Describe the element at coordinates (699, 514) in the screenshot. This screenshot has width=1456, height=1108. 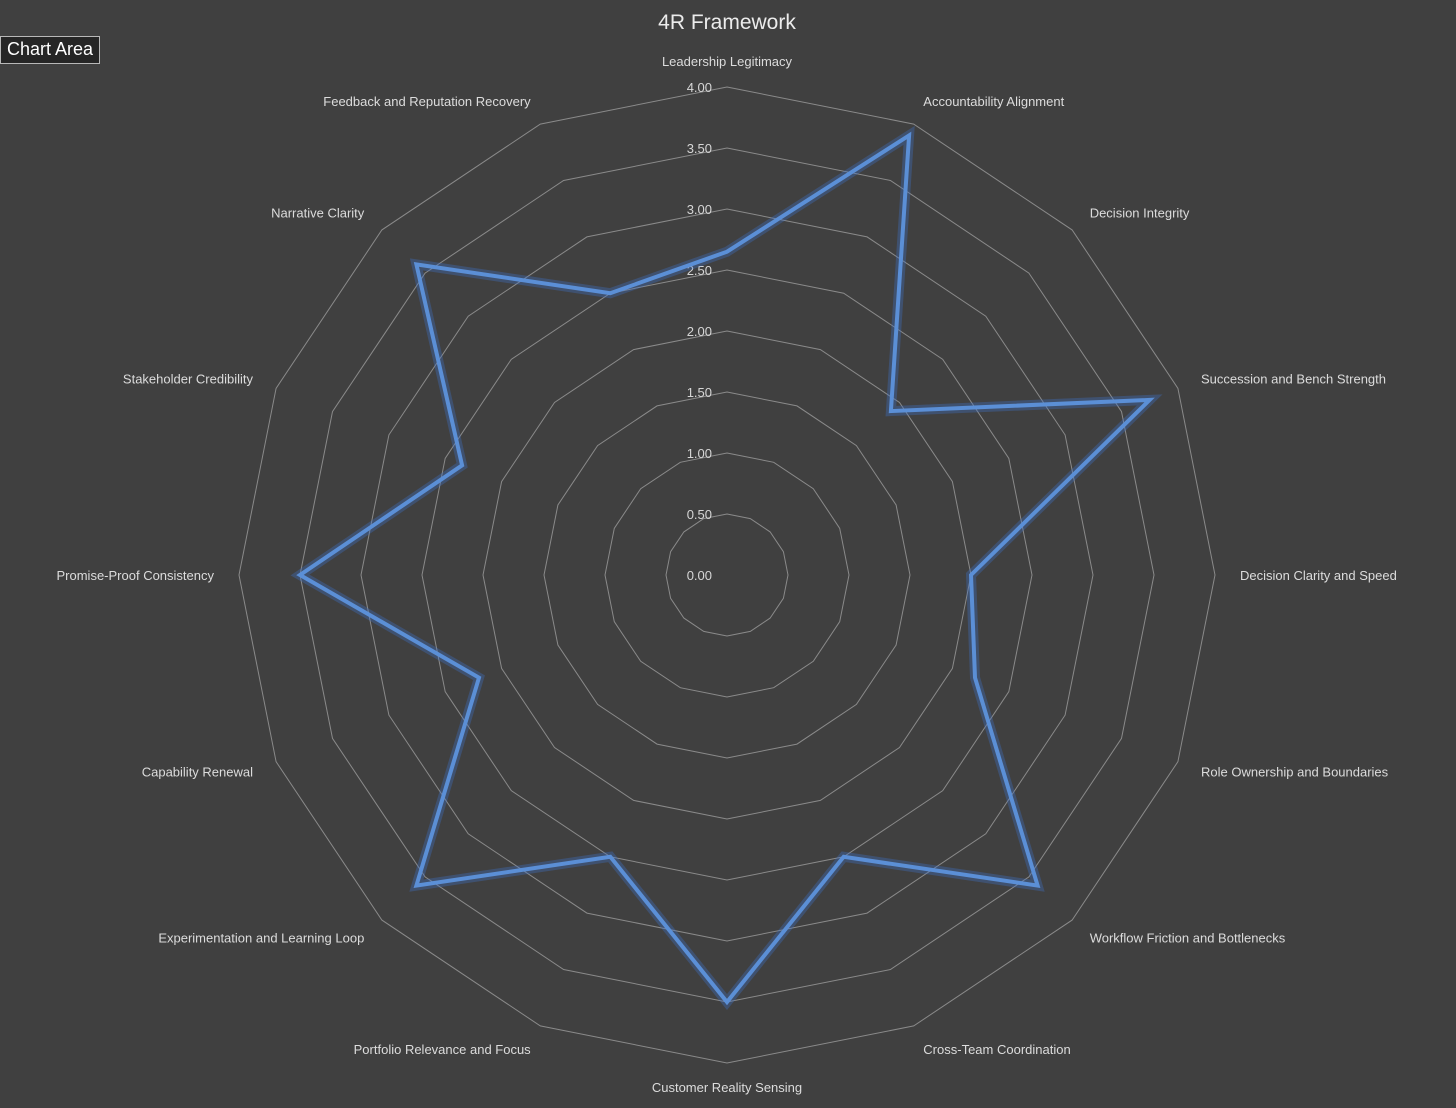
I see `tick-label: 0.50` at that location.